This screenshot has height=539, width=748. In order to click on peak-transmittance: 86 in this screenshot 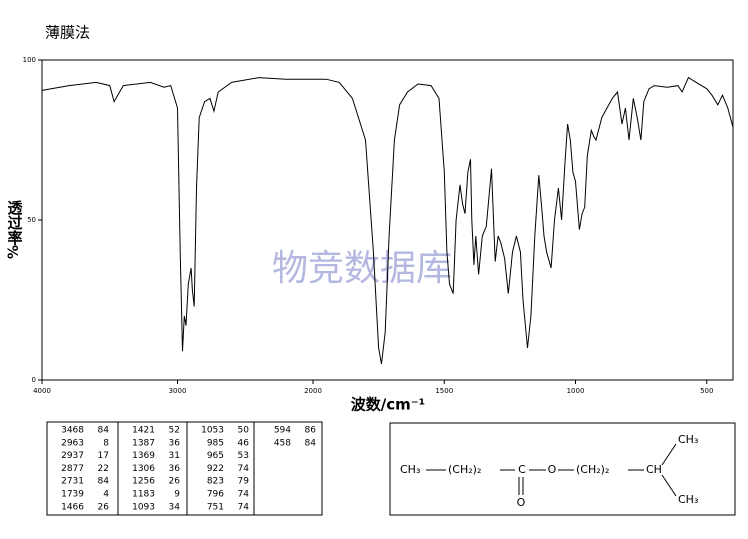, I will do `click(311, 431)`.